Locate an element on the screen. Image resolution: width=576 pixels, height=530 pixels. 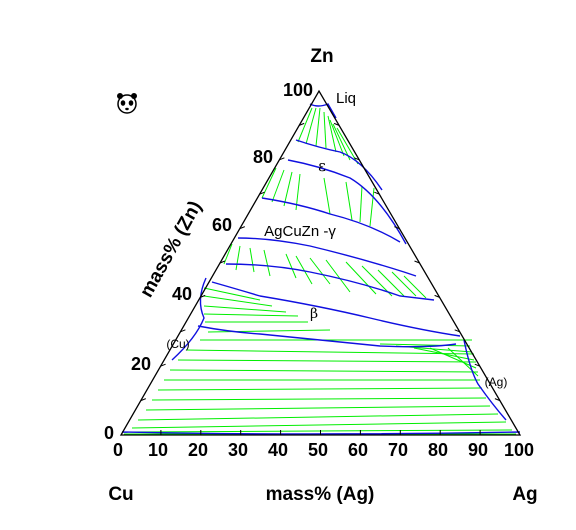
vertex-label-cu: Cu is located at coordinates (120, 494).